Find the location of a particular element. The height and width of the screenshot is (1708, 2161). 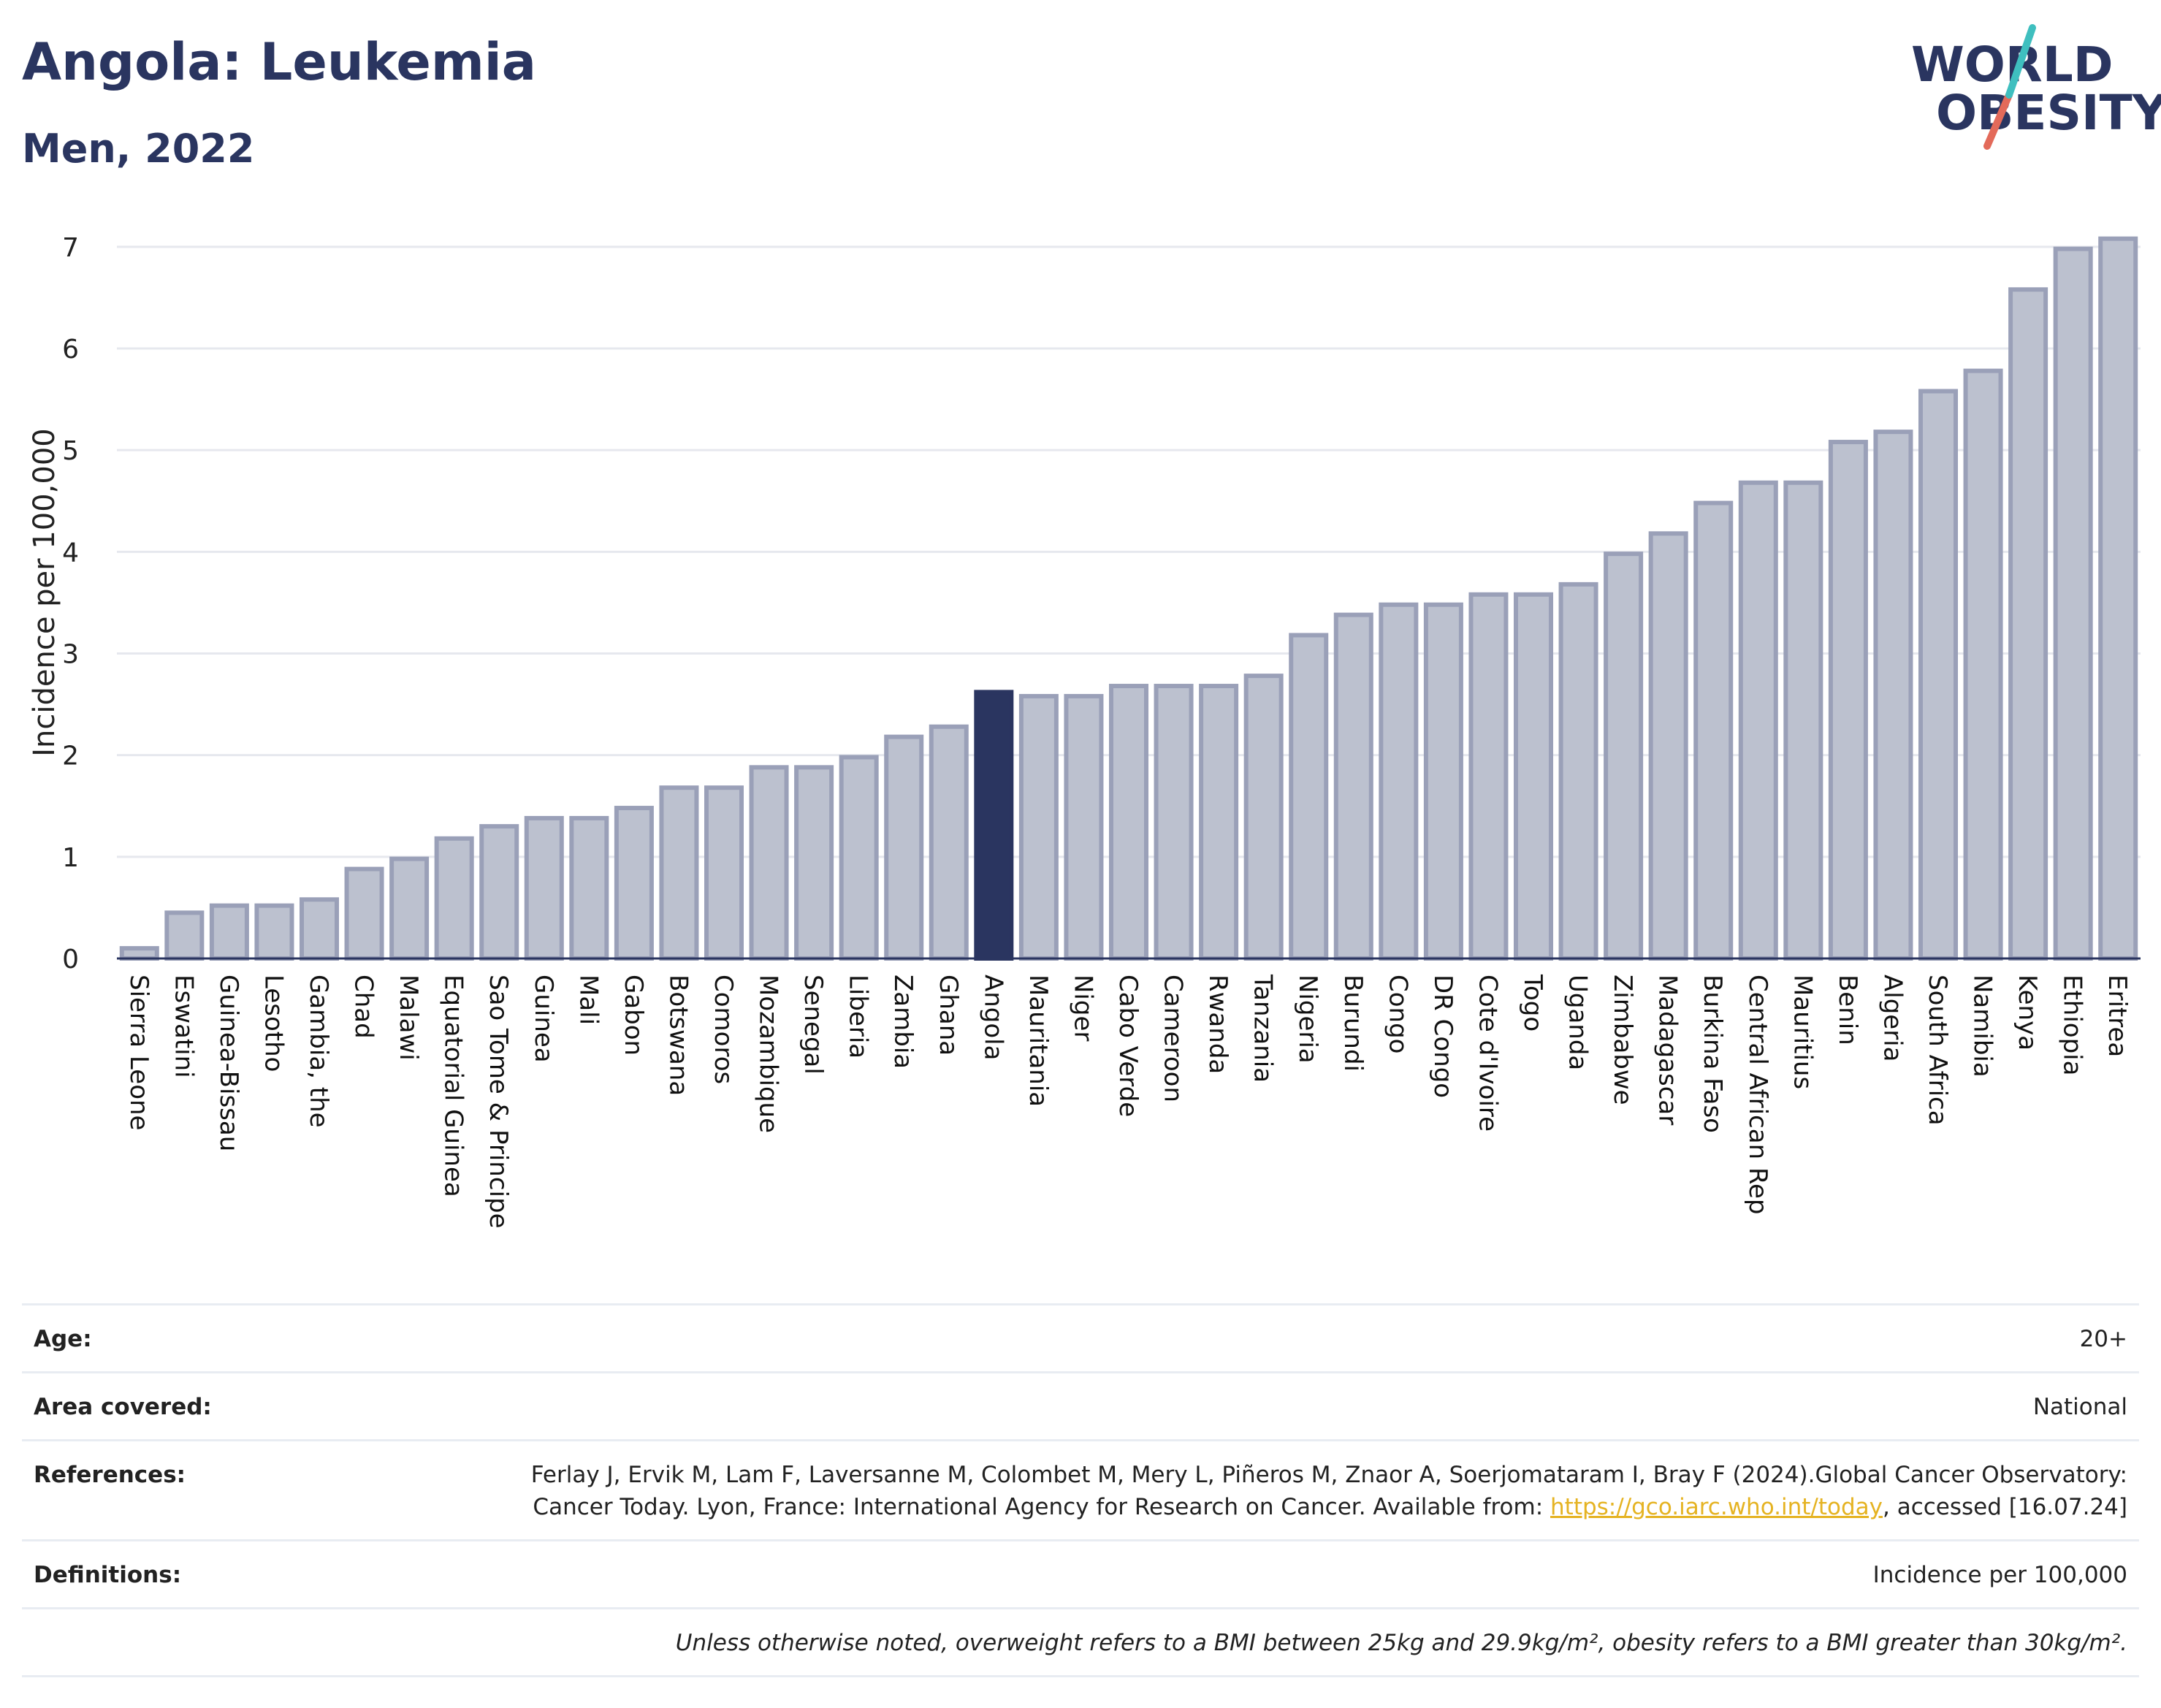

x-category-label: Mauritius is located at coordinates (1803, 1032).